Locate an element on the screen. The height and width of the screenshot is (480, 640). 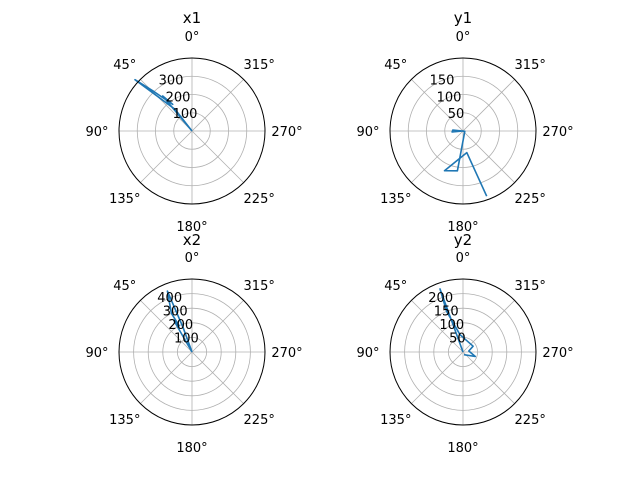
subplot-title: x2 is located at coordinates (192, 240).